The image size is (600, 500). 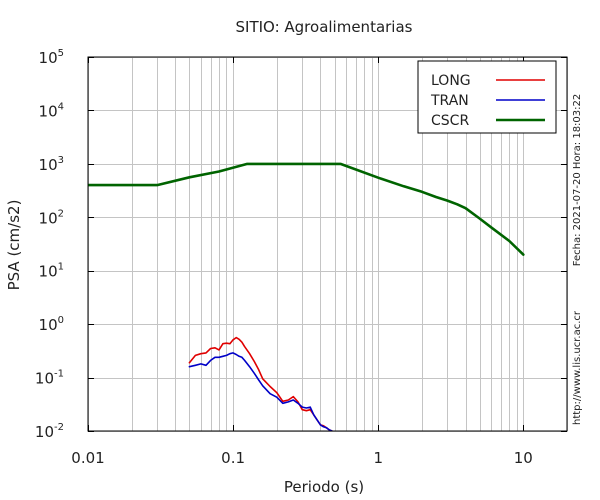 I want to click on chart-title: SITIO: Agroalimentarias, so click(x=324, y=27).